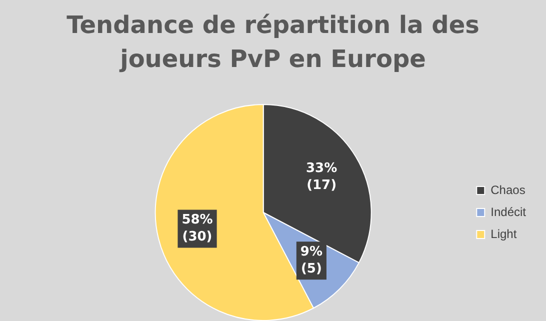 The image size is (546, 321). I want to click on legend-label: Light, so click(504, 233).